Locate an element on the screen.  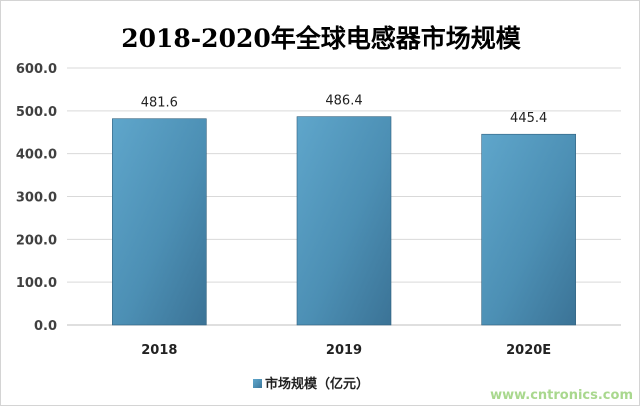
x-tick-label: 2019 is located at coordinates (344, 350).